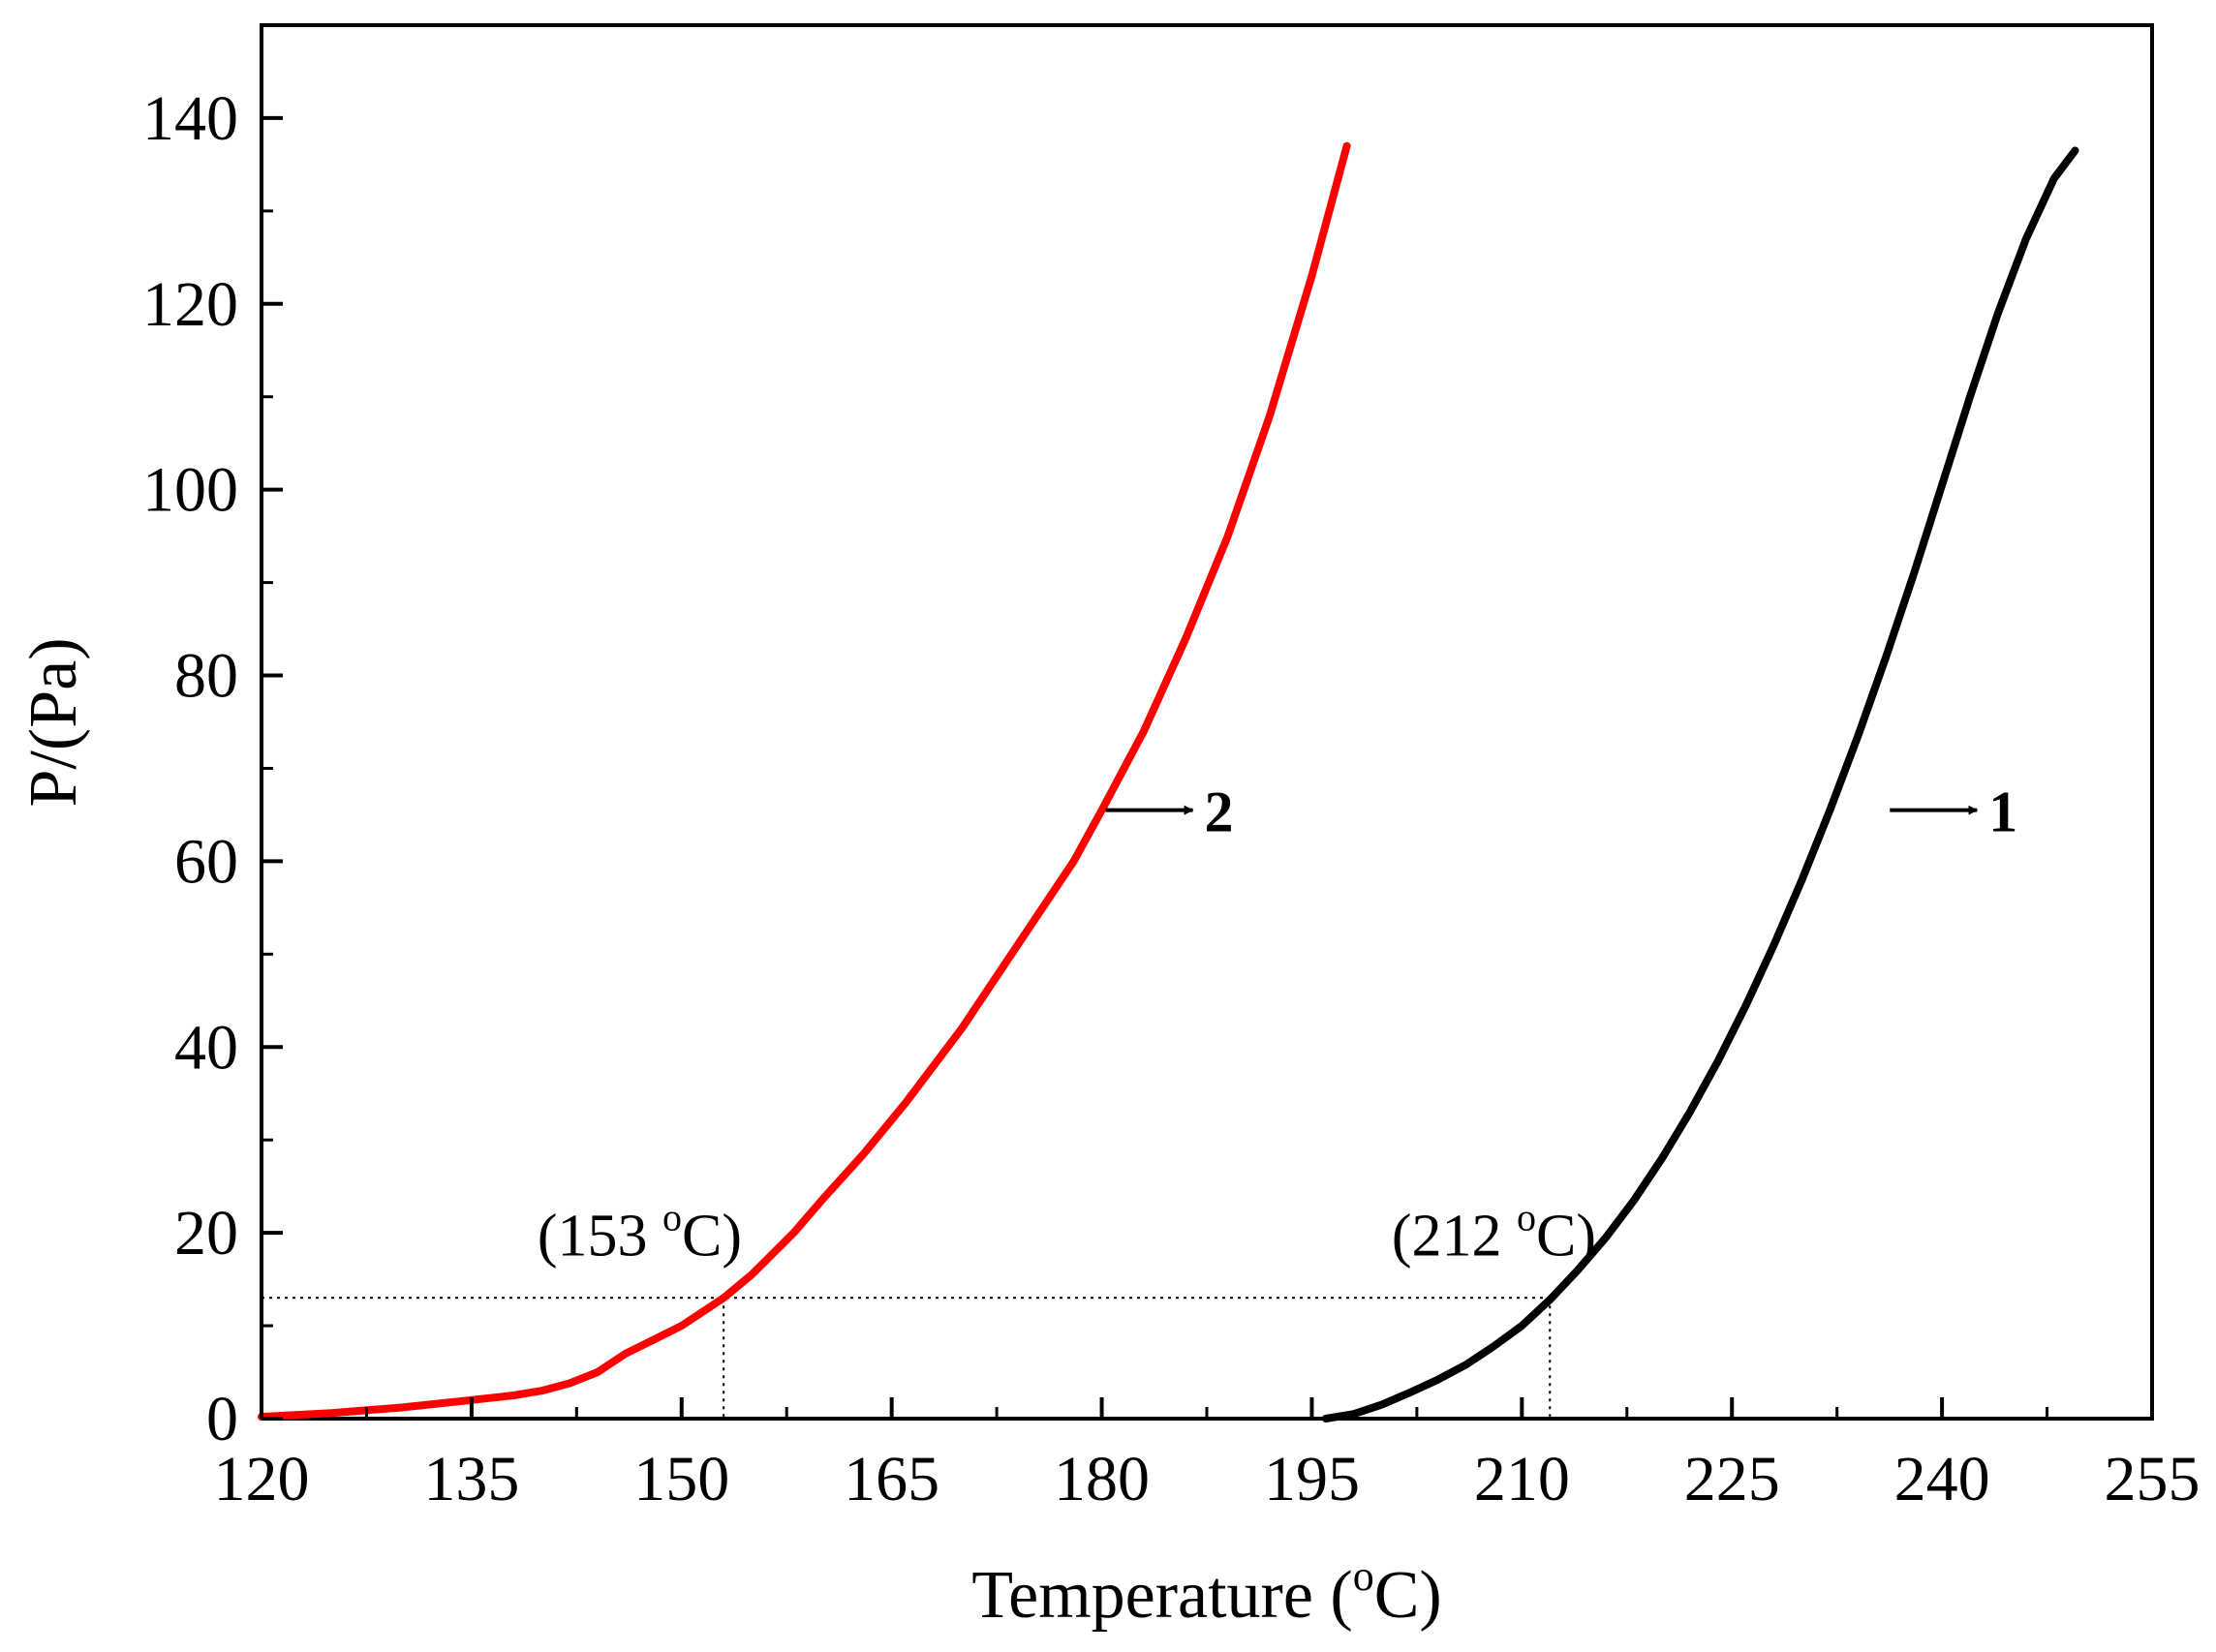 The width and height of the screenshot is (2216, 1652). What do you see at coordinates (206, 1047) in the screenshot?
I see `y-tick-label: 40` at bounding box center [206, 1047].